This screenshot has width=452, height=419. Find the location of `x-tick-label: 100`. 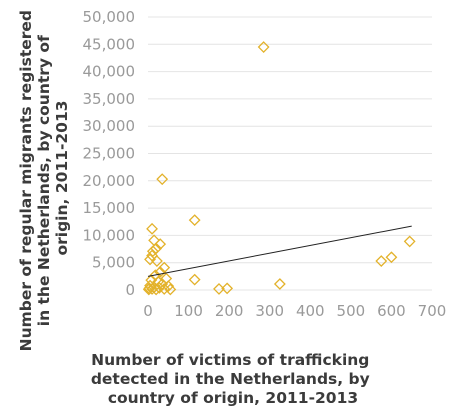

x-tick-label: 100 is located at coordinates (188, 311).